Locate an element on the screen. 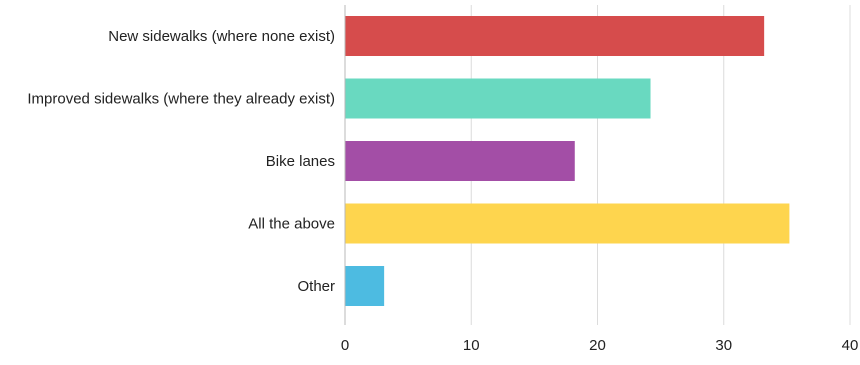 The image size is (860, 365). category-label: New sidewalks (where none exist) is located at coordinates (221, 36).